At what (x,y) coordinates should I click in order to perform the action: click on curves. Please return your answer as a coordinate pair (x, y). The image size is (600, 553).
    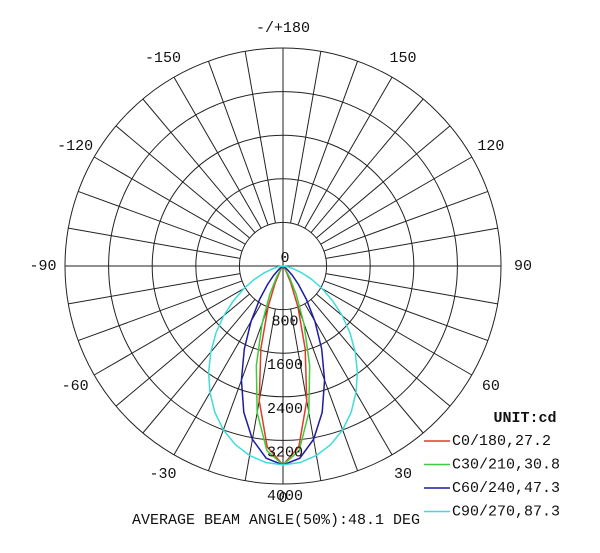
    Looking at the image, I should click on (283, 366).